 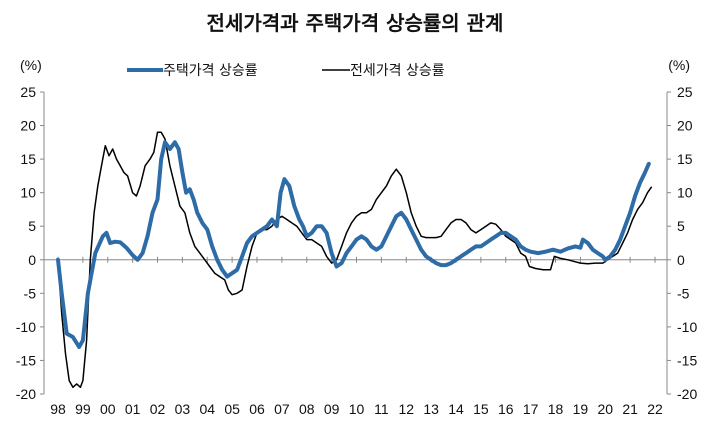 What do you see at coordinates (108, 409) in the screenshot?
I see `x-tick-label: 00` at bounding box center [108, 409].